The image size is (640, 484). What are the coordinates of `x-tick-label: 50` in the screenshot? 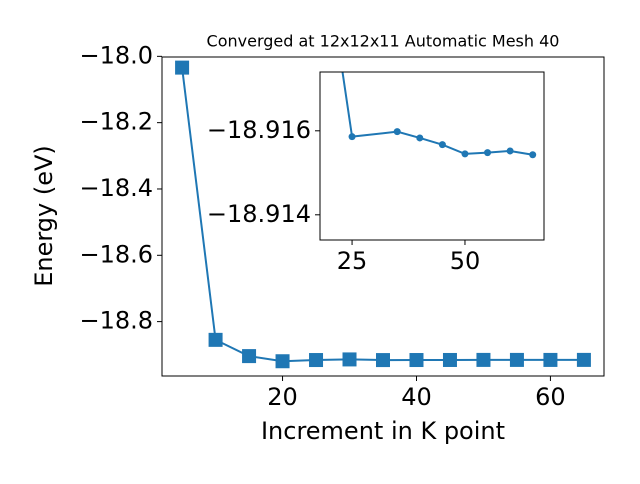 It's located at (465, 261).